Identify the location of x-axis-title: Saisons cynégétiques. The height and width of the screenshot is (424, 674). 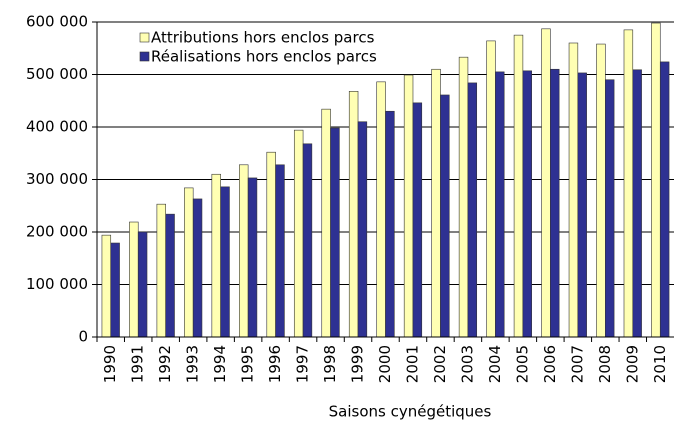
(410, 412).